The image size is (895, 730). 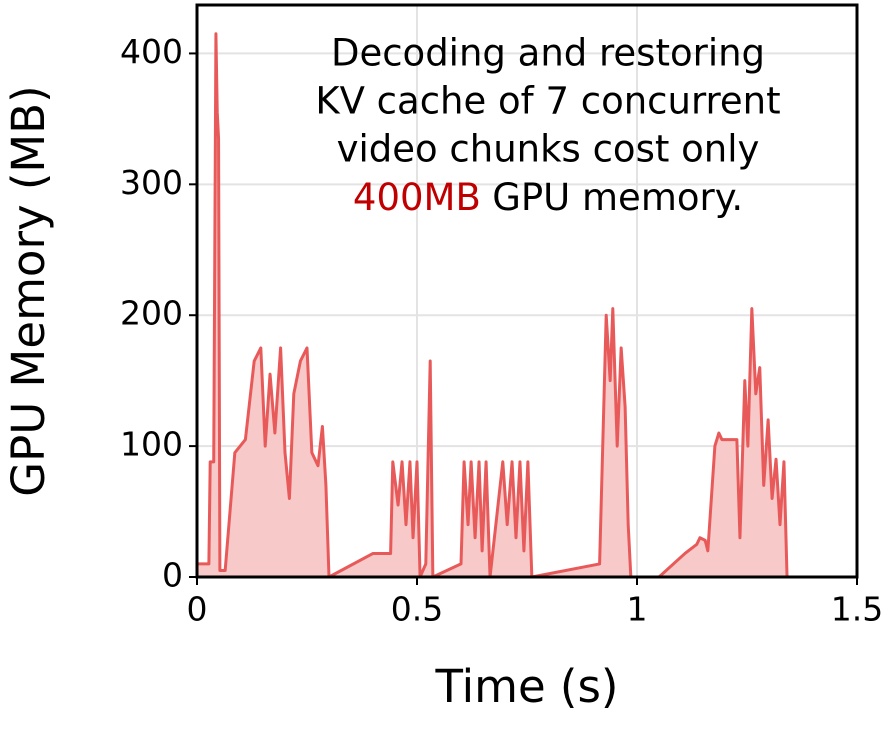 What do you see at coordinates (617, 197) in the screenshot?
I see `annotation-tail: GPU memory.` at bounding box center [617, 197].